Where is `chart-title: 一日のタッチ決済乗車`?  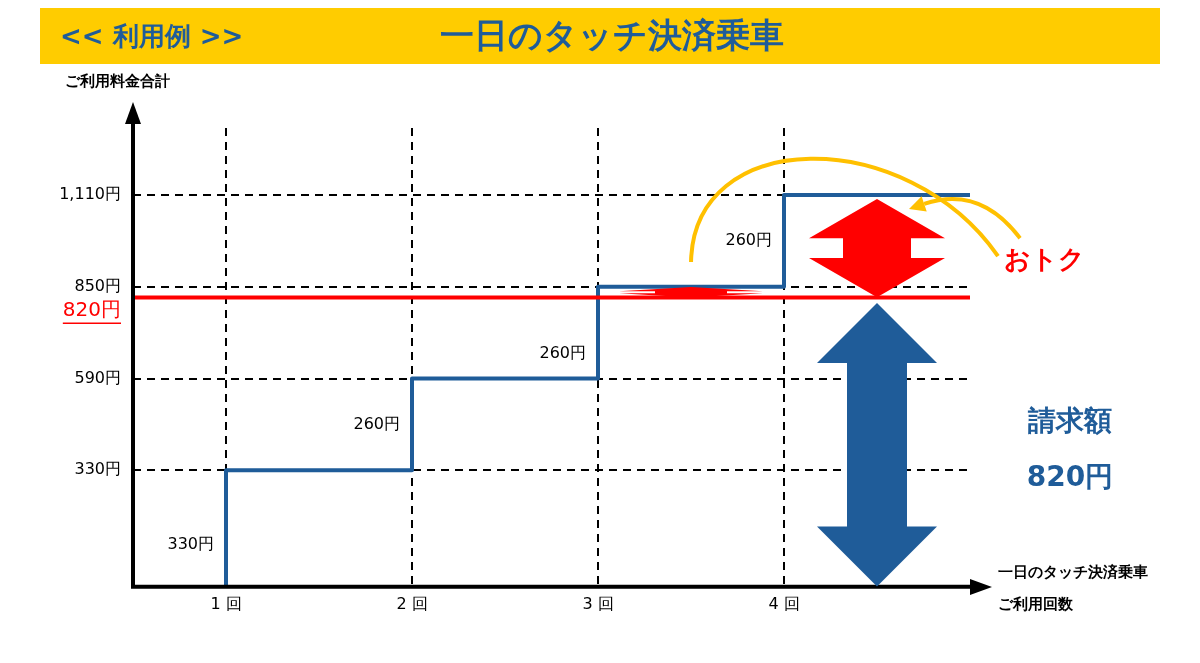 chart-title: 一日のタッチ決済乗車 is located at coordinates (612, 35).